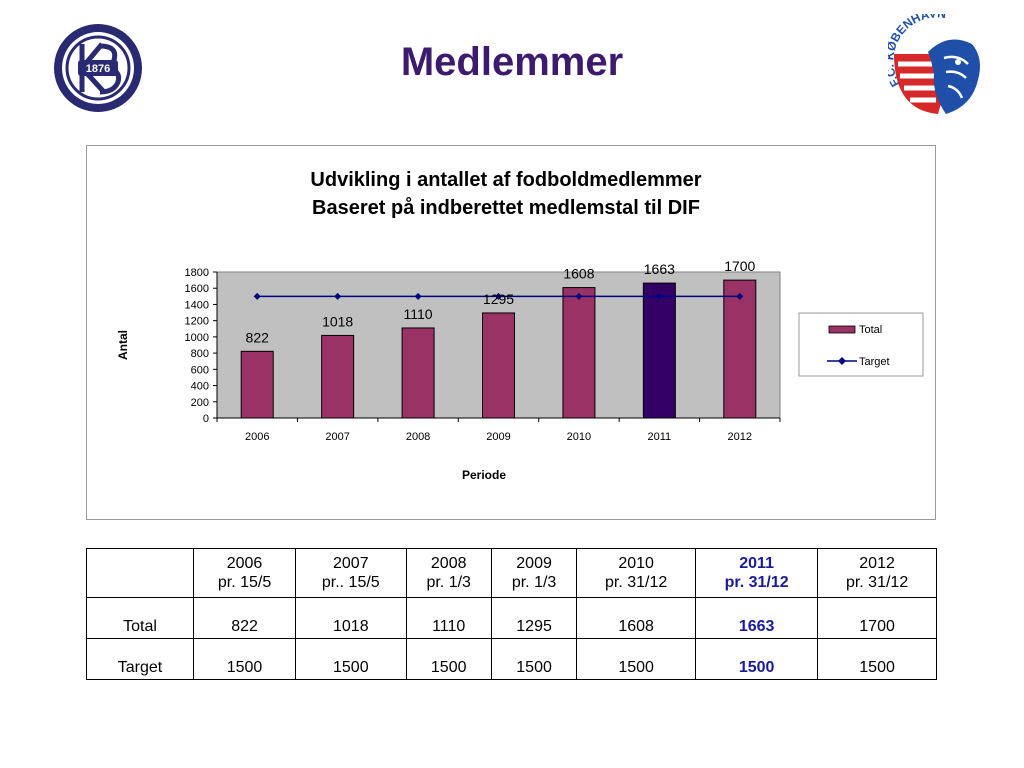 This screenshot has height=768, width=1024. What do you see at coordinates (244, 573) in the screenshot?
I see `table-header-cell: 2006 pr. 15/5` at bounding box center [244, 573].